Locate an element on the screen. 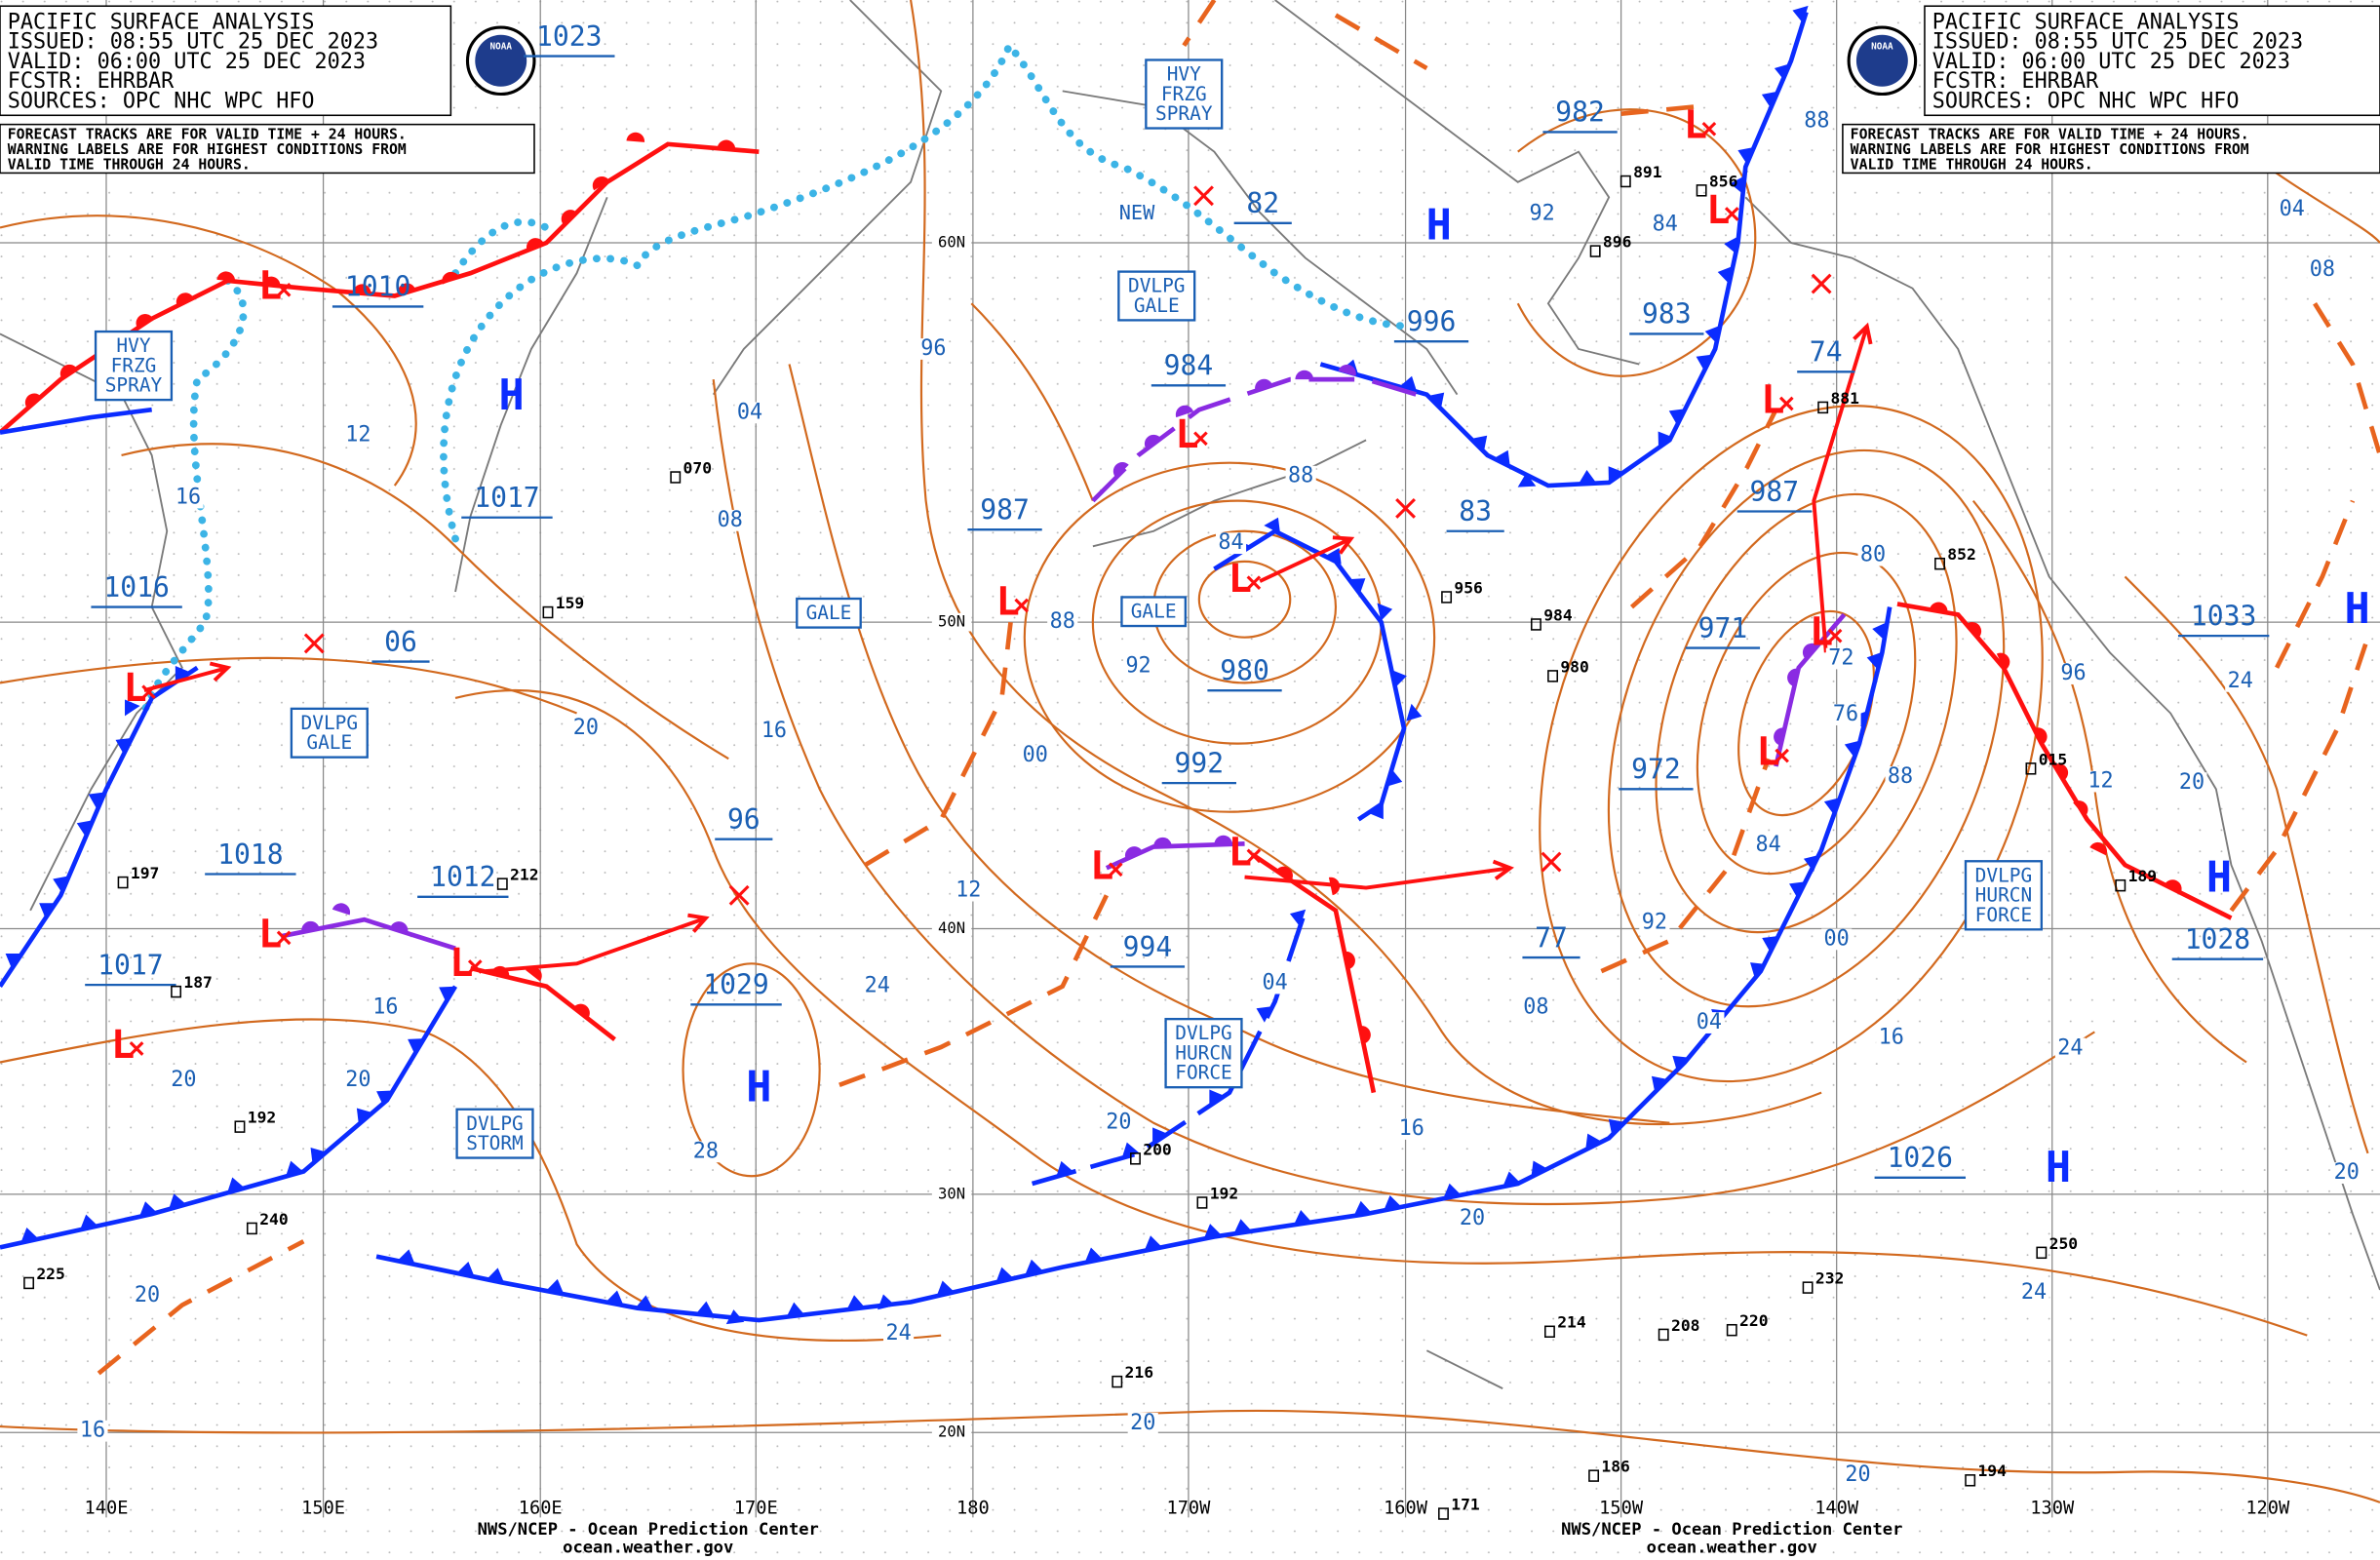 The width and height of the screenshot is (2380, 1560). isobar-label: 12 is located at coordinates (358, 435).